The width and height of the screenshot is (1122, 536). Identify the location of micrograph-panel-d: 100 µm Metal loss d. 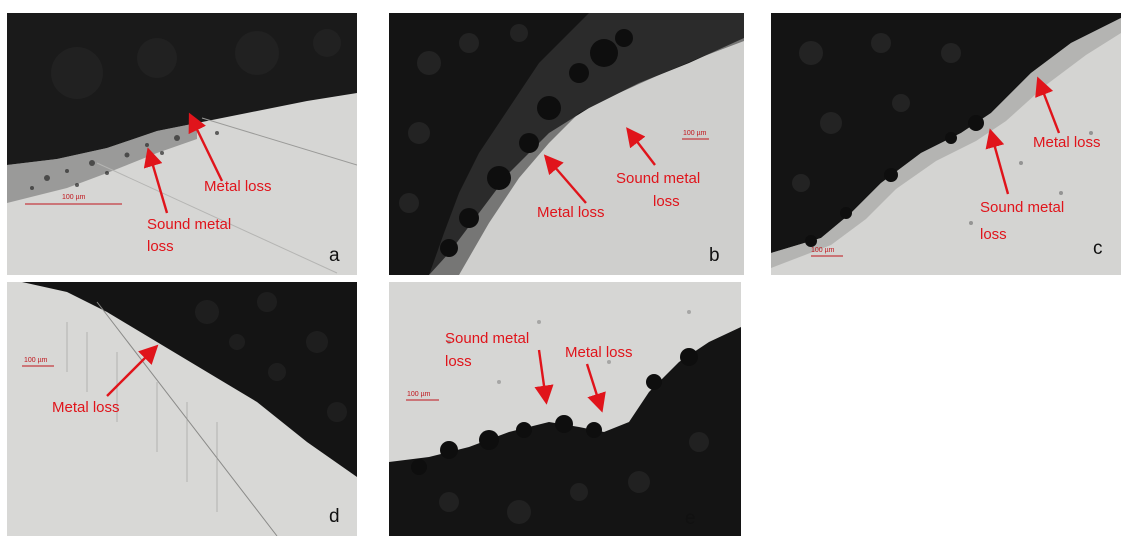
(182, 409).